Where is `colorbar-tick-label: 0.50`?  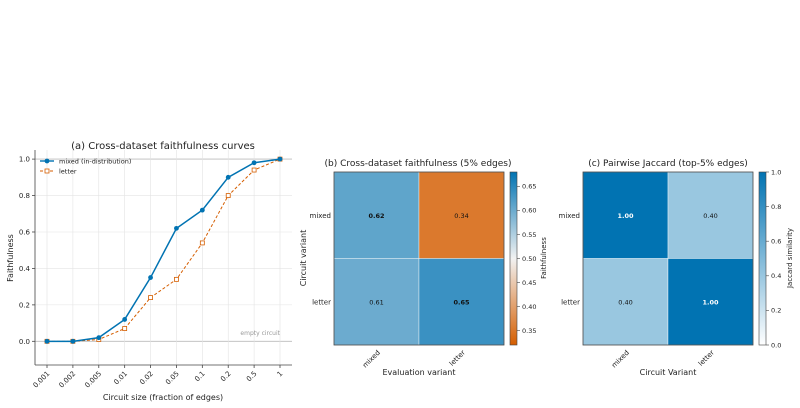
colorbar-tick-label: 0.50 is located at coordinates (529, 259).